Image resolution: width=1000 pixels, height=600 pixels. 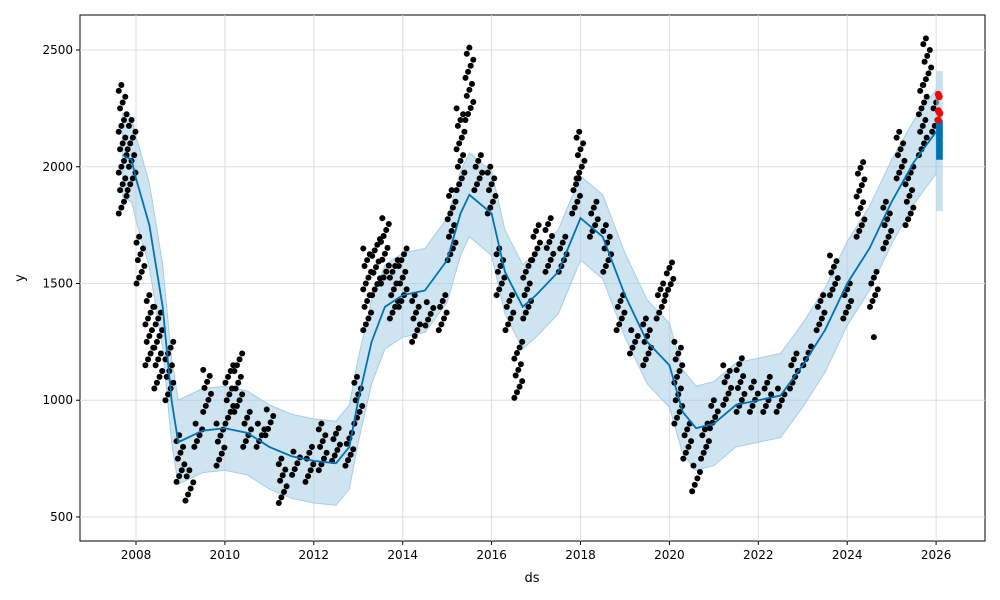 I want to click on x-tick-label: 2024, so click(x=847, y=555).